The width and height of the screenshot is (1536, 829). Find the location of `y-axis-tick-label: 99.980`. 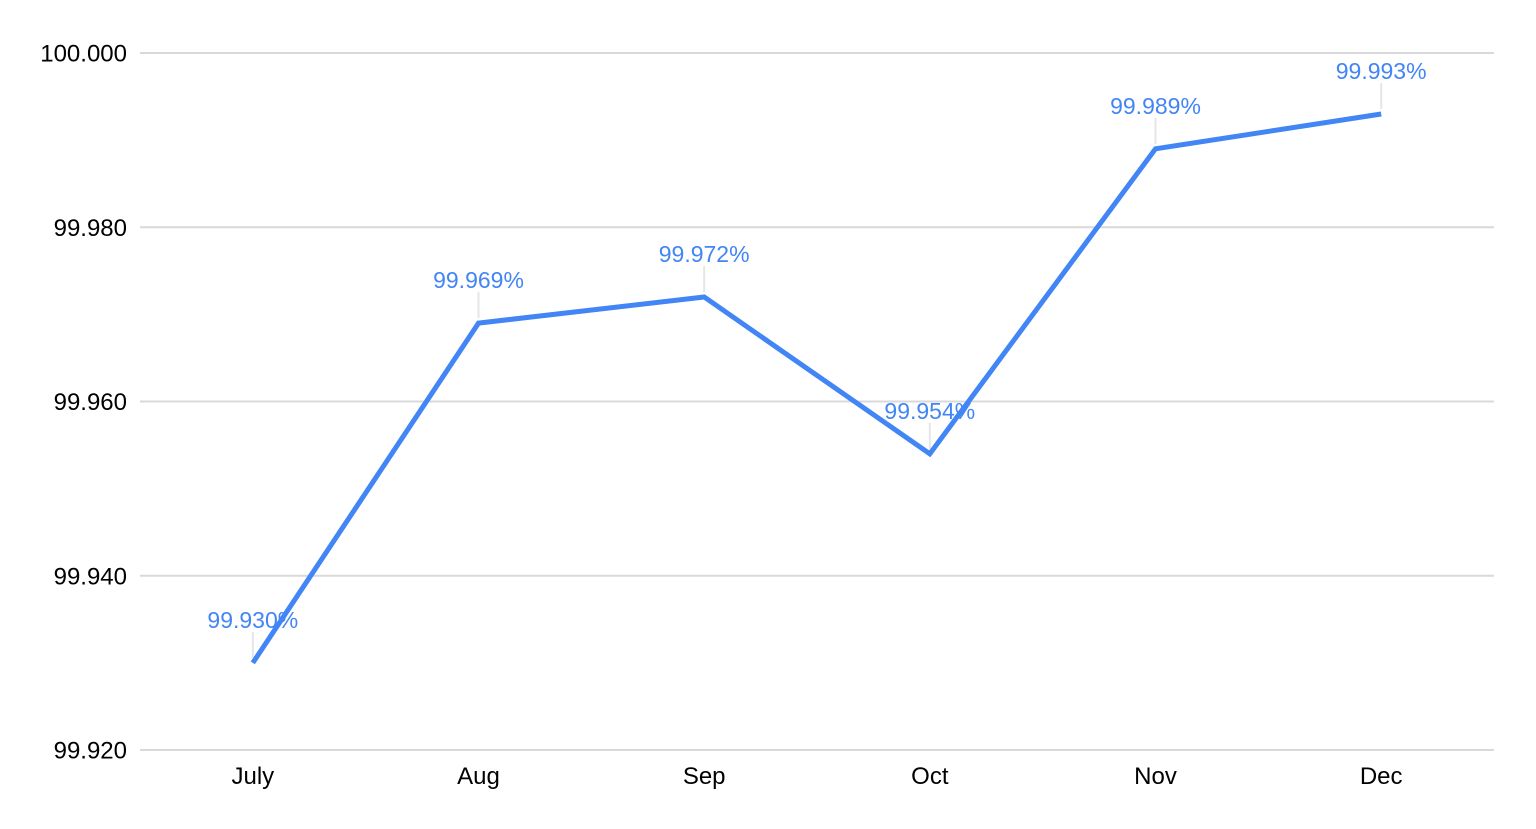

y-axis-tick-label: 99.980 is located at coordinates (90, 228).